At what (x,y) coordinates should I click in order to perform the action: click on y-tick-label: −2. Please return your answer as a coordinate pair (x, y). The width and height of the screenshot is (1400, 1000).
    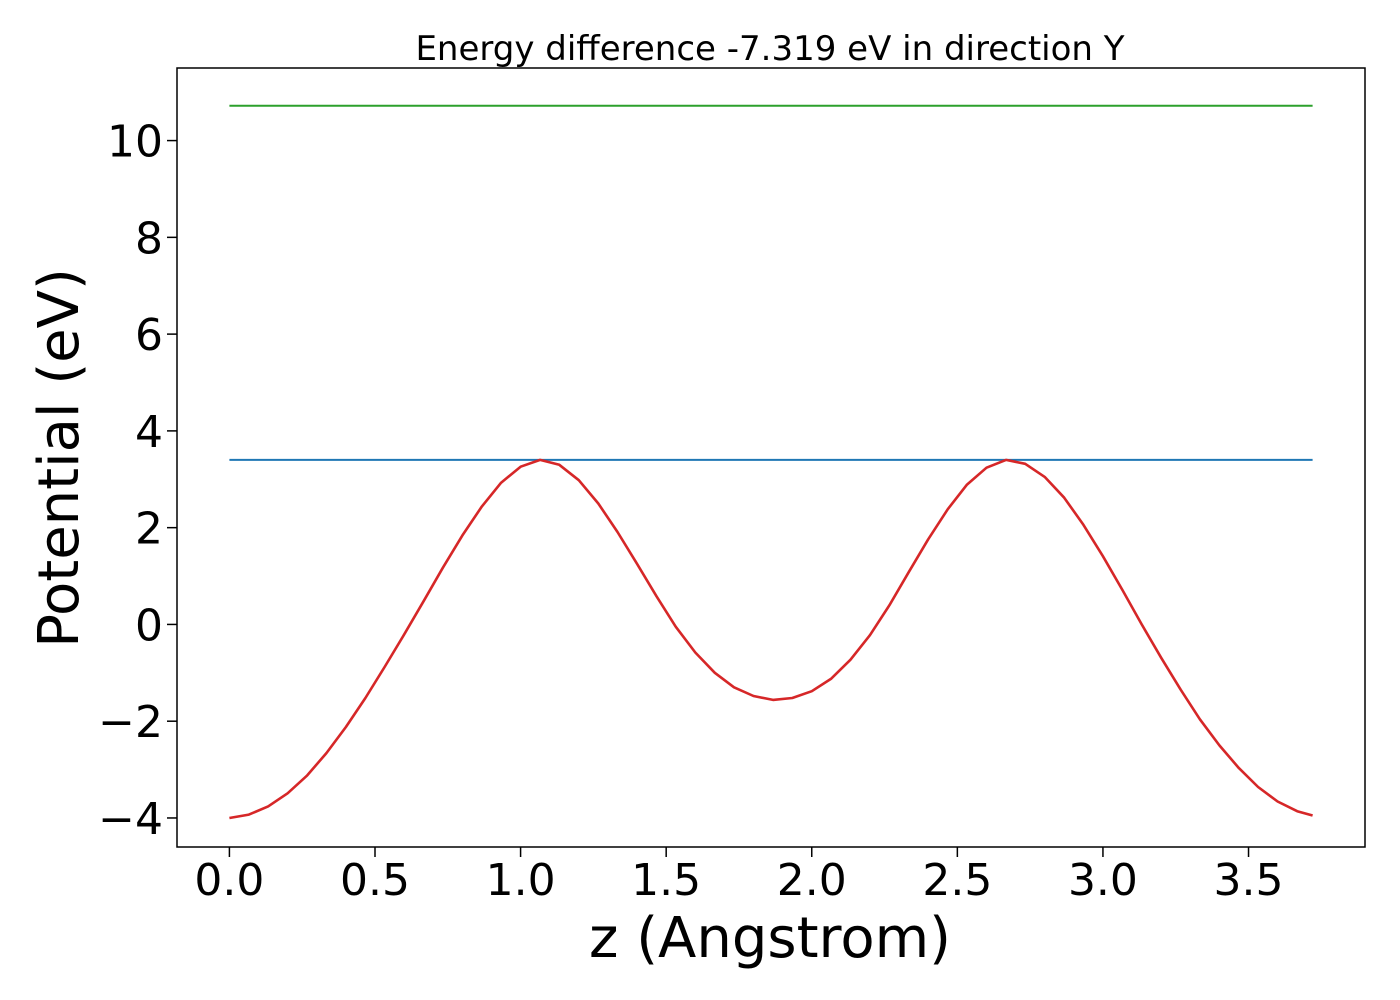
    Looking at the image, I should click on (130, 722).